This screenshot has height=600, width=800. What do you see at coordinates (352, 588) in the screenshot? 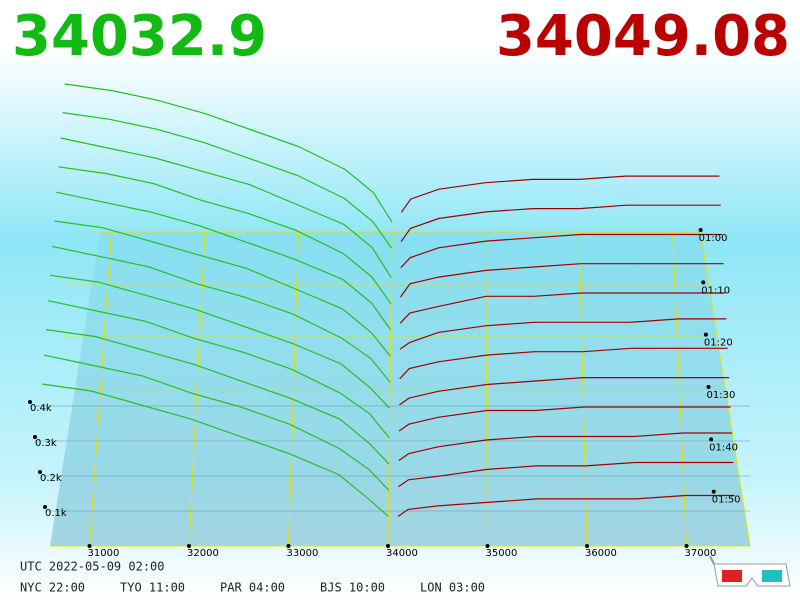
I see `zone-time: BJS 10:00` at bounding box center [352, 588].